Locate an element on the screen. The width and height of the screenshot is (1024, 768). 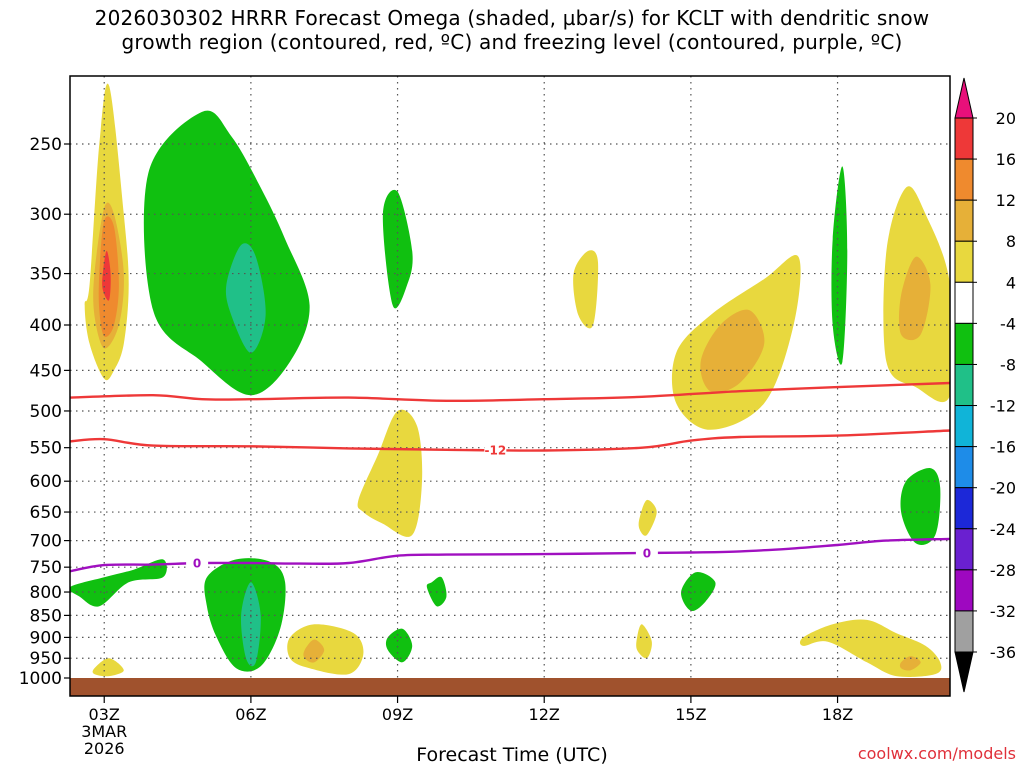
colorbar-label-1: 16 is located at coordinates (1006, 159).